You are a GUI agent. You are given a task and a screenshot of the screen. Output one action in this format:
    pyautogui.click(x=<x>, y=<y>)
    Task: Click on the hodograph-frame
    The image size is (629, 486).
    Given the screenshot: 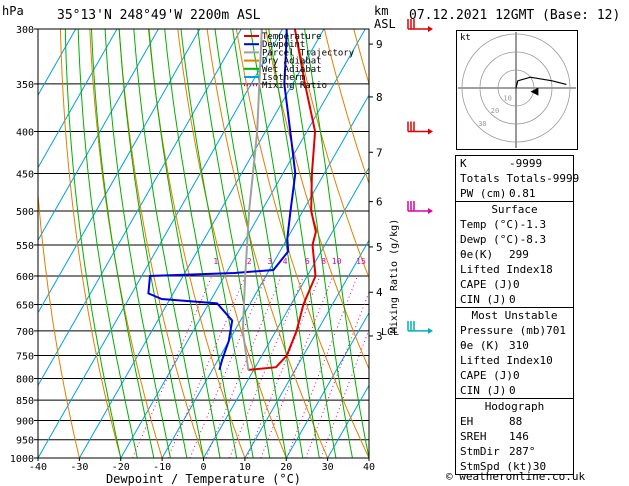 What is the action you would take?
    pyautogui.click(x=517, y=90)
    